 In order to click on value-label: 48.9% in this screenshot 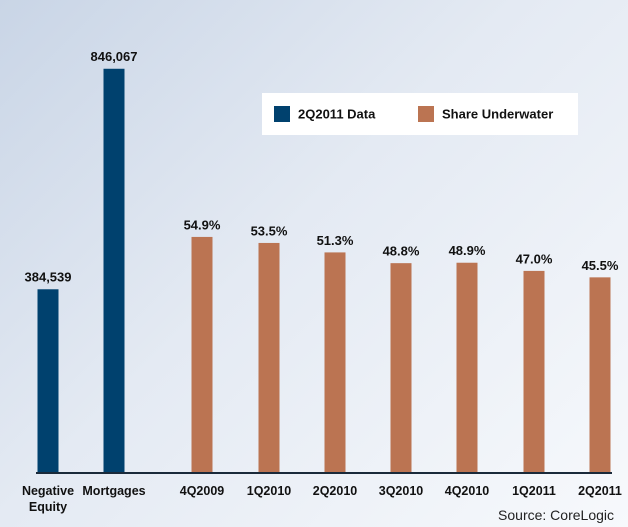, I will do `click(467, 250)`.